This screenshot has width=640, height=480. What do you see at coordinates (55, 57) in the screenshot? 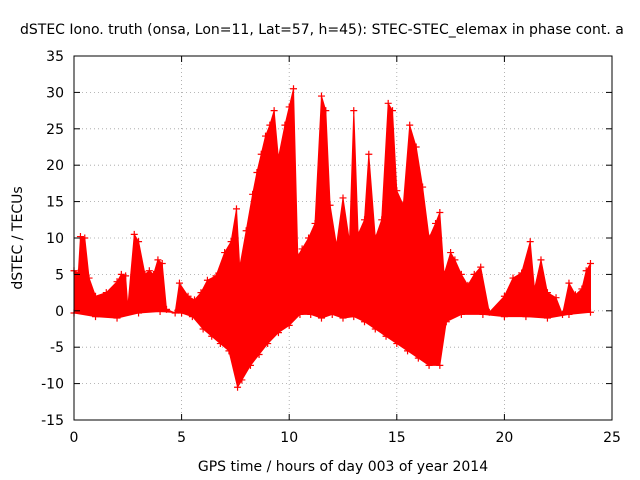
I see `y-tick-label: 35` at bounding box center [55, 57].